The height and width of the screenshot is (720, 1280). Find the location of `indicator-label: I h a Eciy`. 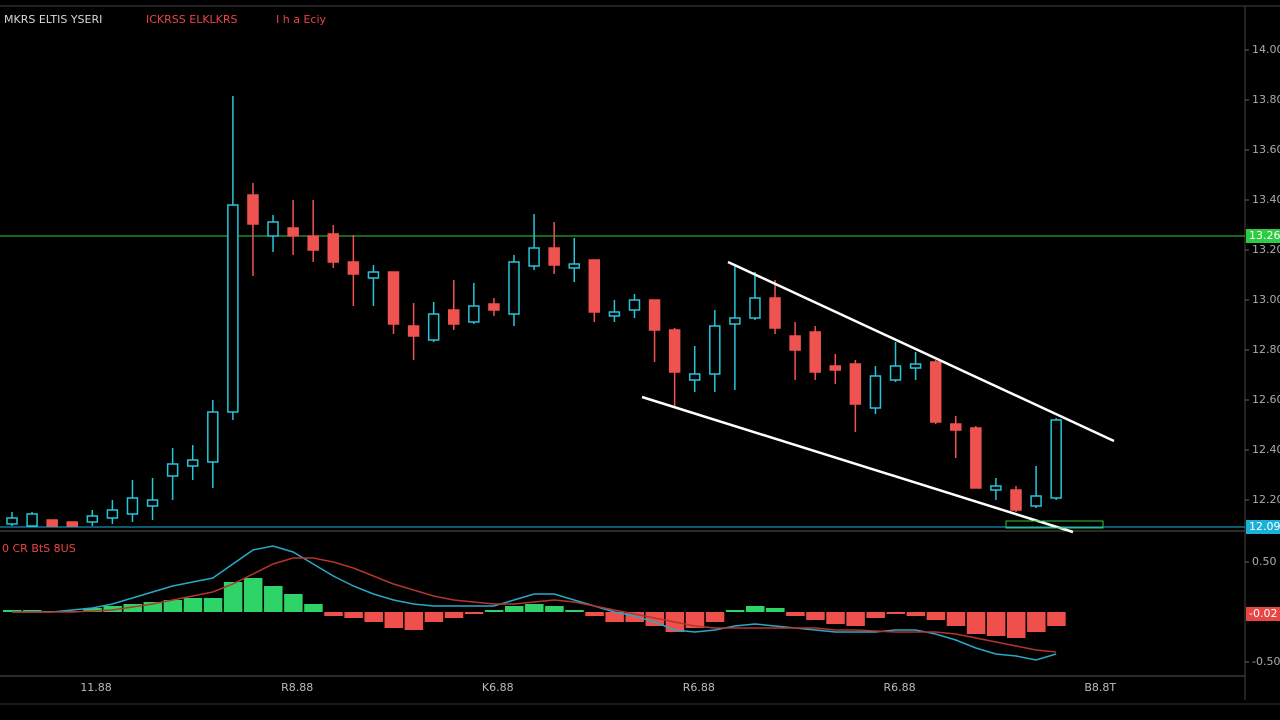

indicator-label: I h a Eciy is located at coordinates (301, 19).